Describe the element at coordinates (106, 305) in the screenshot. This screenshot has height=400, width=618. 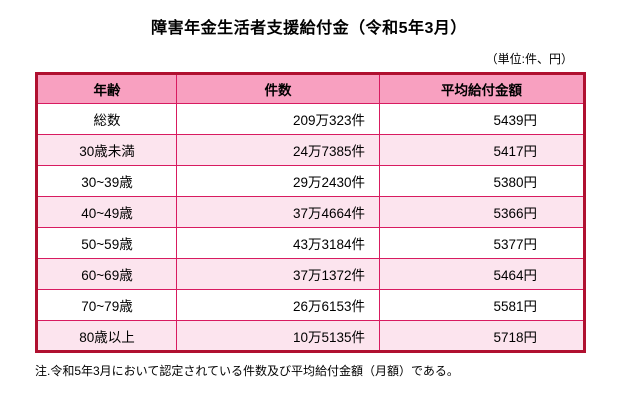
I see `age-cell: 70~79歳` at that location.